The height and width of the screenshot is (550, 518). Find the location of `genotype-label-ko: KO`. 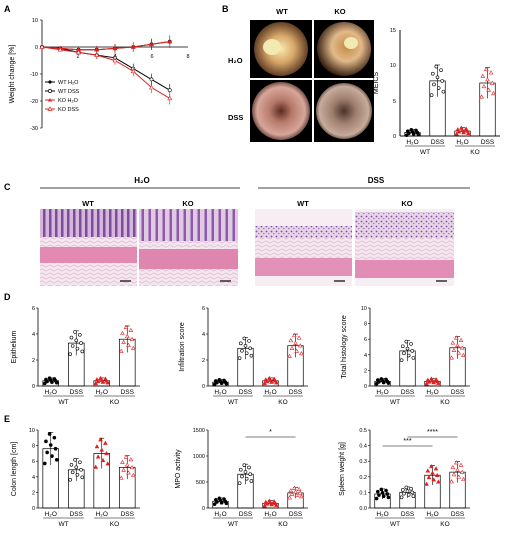

genotype-label-ko: KO is located at coordinates (474, 152).